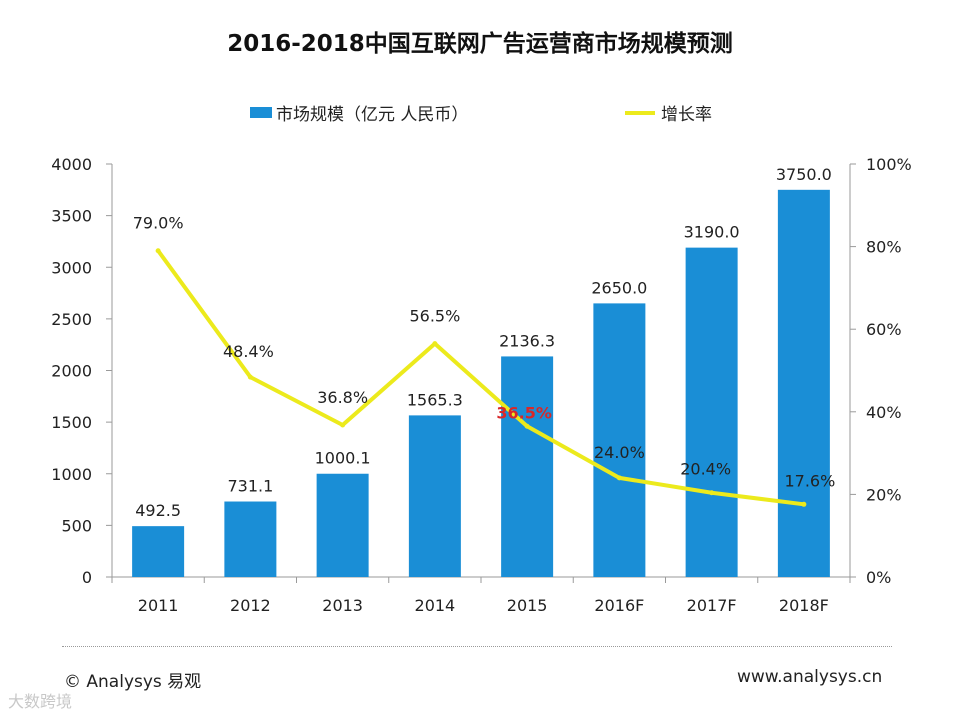 The height and width of the screenshot is (720, 960). Describe the element at coordinates (71, 474) in the screenshot. I see `y-left-tick-label: 1000` at that location.